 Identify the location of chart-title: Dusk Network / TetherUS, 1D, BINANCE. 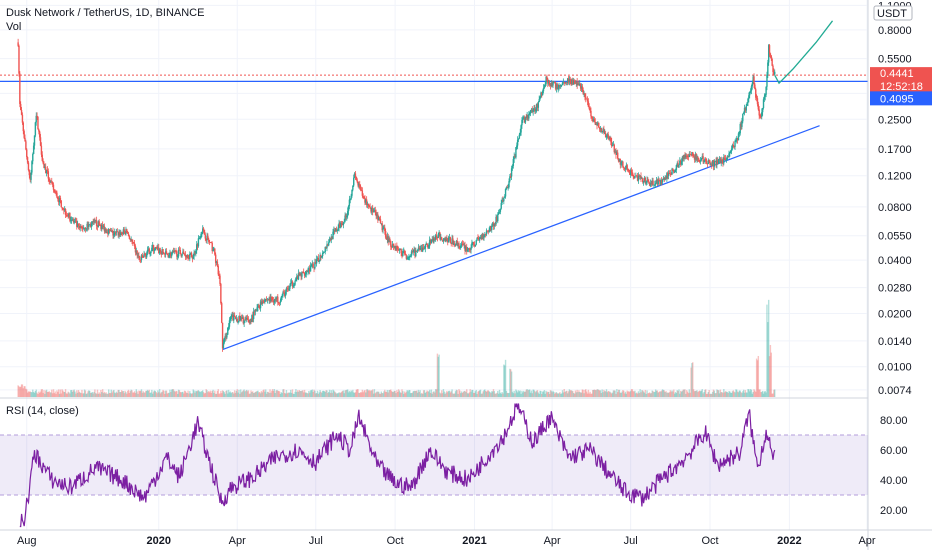
(105, 13).